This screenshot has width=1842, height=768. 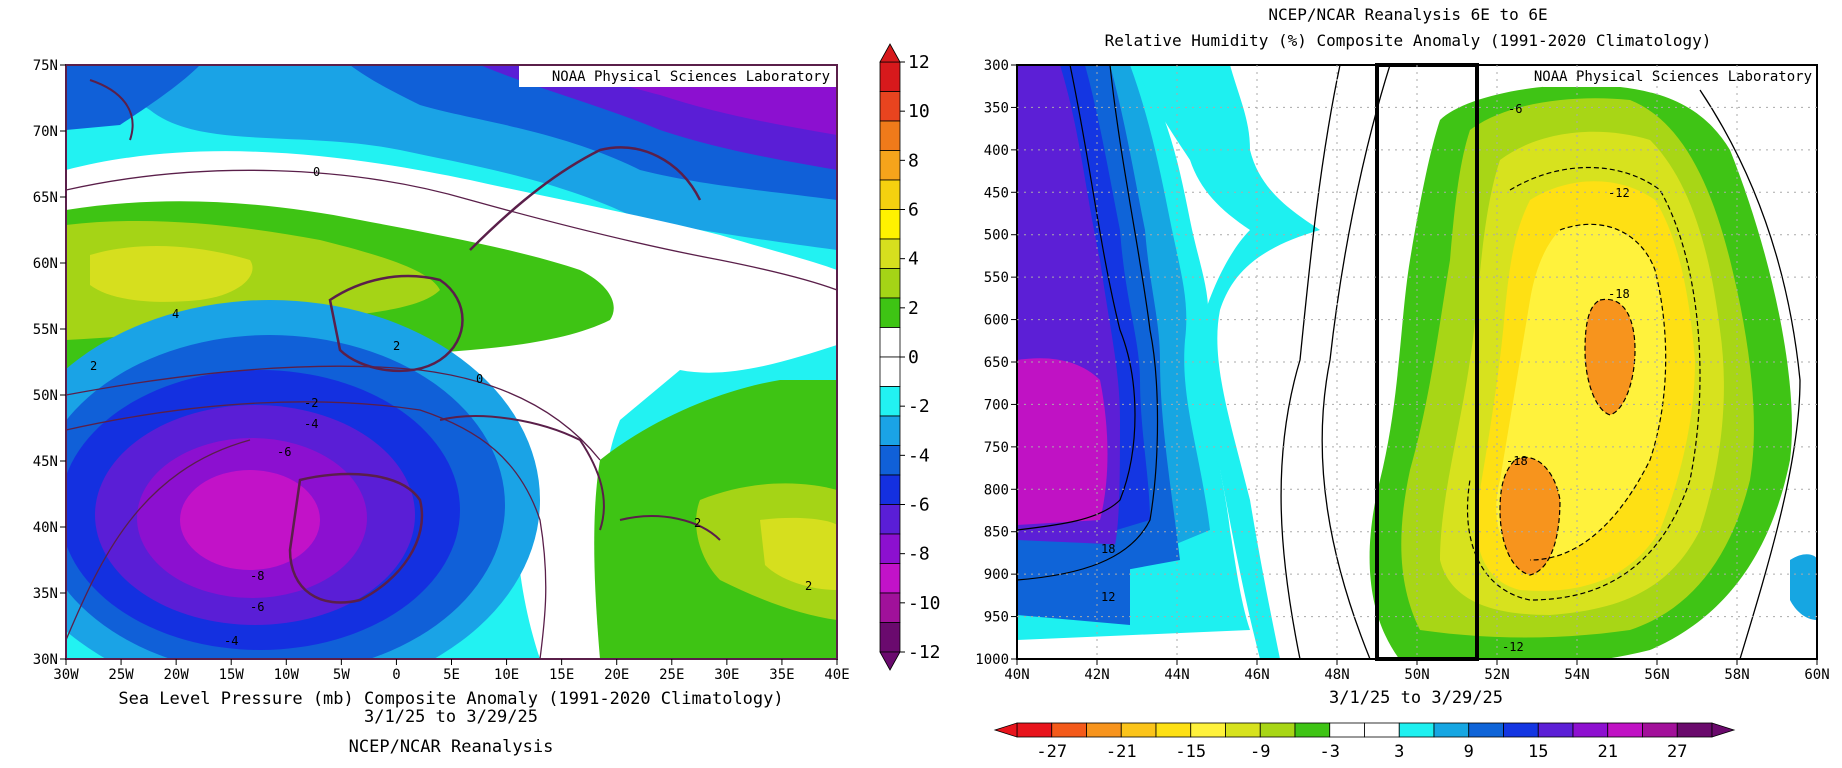 I want to click on rh-y-tick-label: 800, so click(x=996, y=490).